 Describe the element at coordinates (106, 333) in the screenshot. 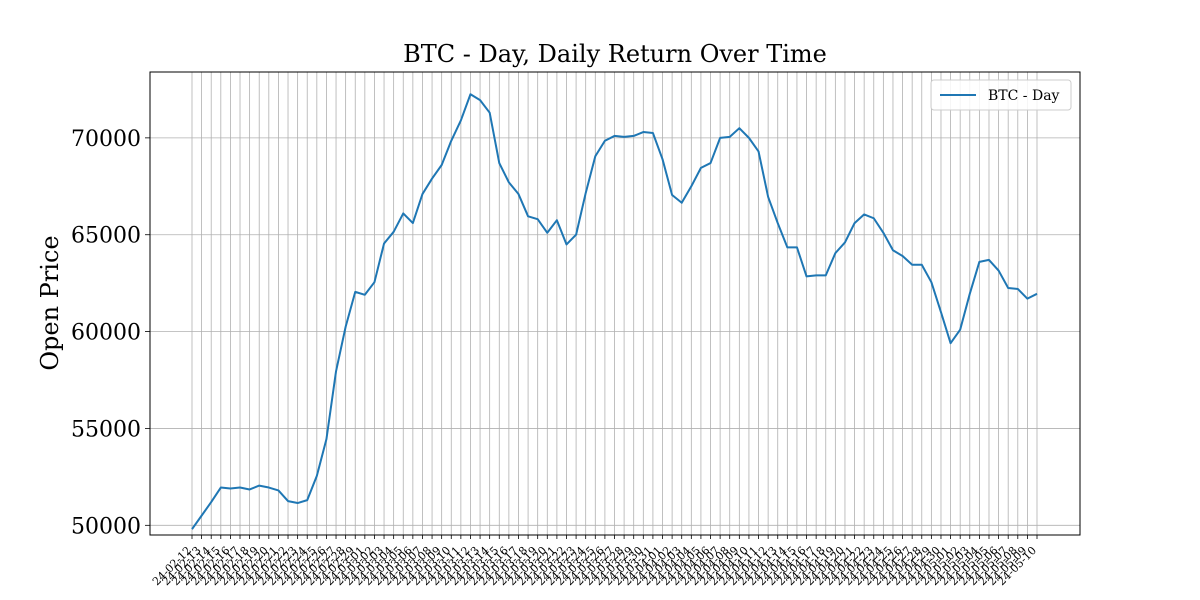

I see `y-tick-label: 60000` at that location.